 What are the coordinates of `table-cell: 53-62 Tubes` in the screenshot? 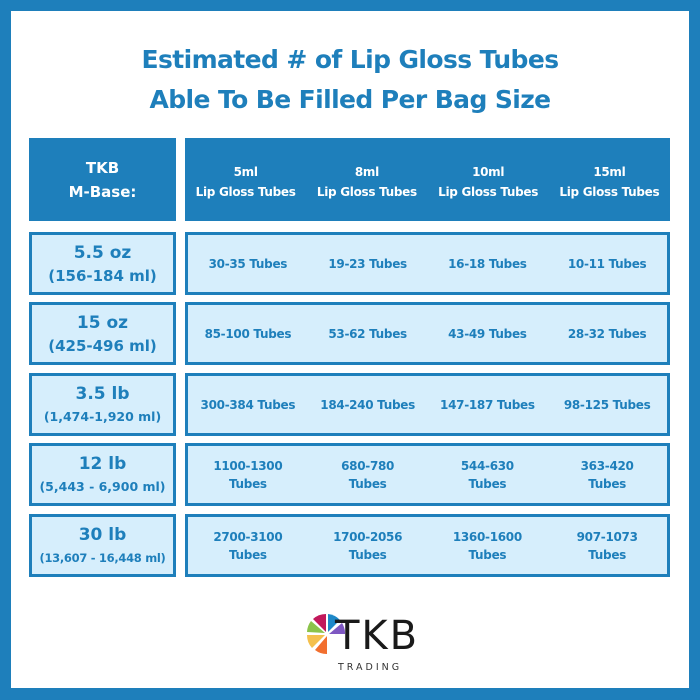 It's located at (367, 333).